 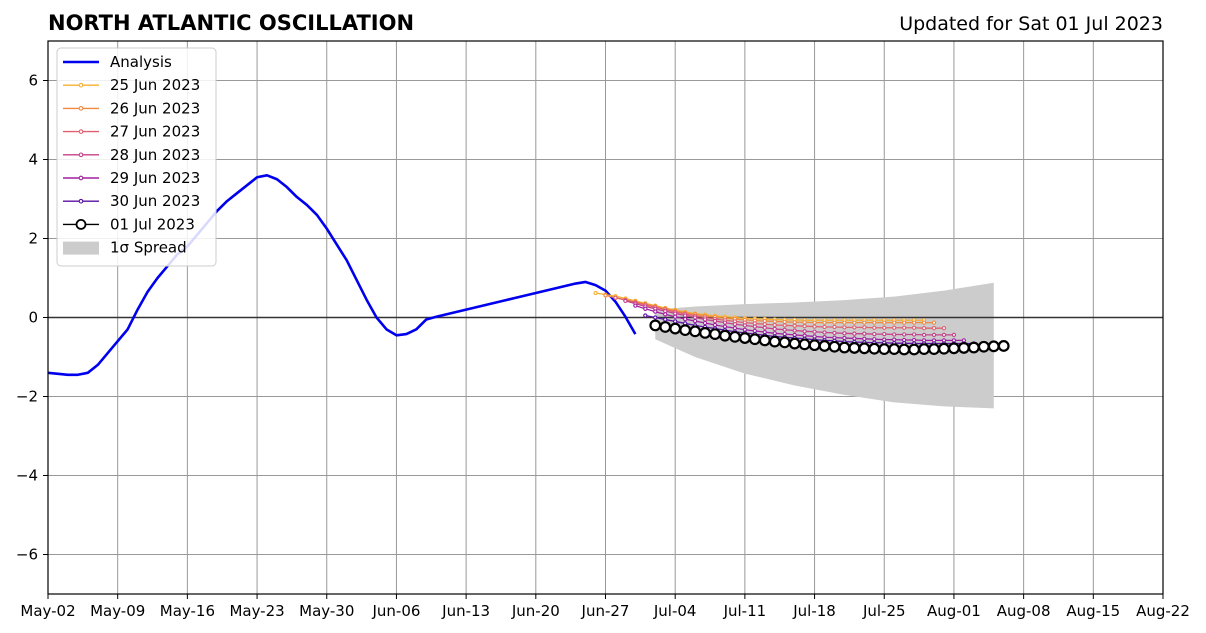 What do you see at coordinates (152, 224) in the screenshot?
I see `legend-label: 01 Jul 2023` at bounding box center [152, 224].